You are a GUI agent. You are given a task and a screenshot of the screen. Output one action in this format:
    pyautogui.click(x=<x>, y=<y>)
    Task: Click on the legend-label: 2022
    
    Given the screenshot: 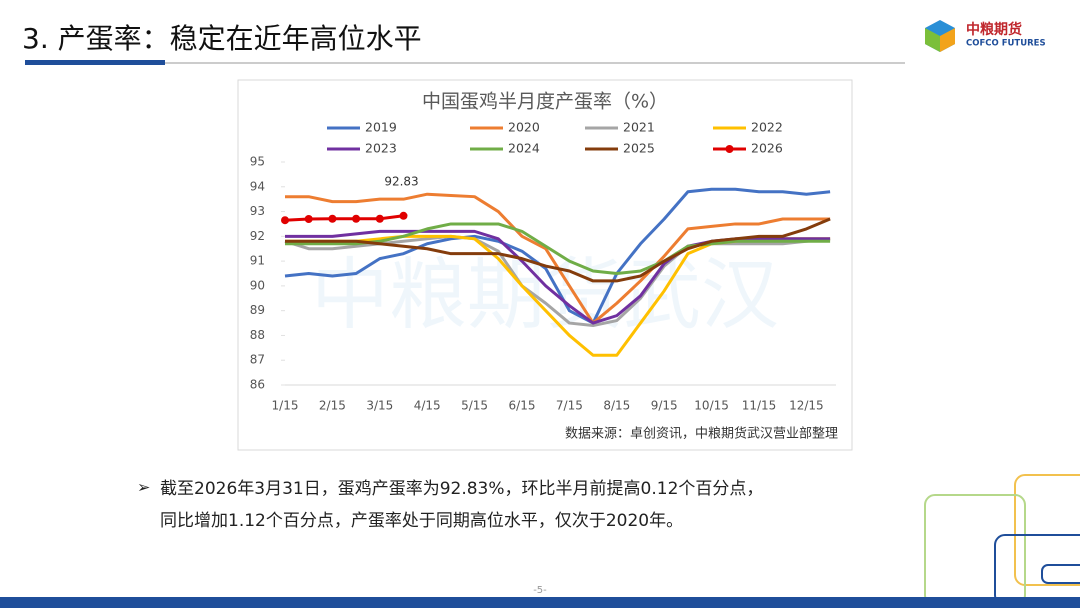 What is the action you would take?
    pyautogui.click(x=767, y=127)
    